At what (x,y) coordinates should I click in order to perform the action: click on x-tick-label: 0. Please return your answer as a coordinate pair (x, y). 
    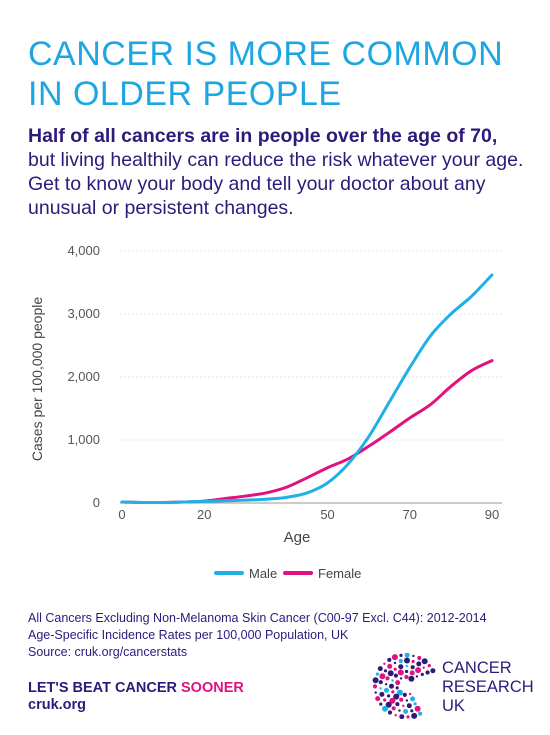
    Looking at the image, I should click on (121, 514).